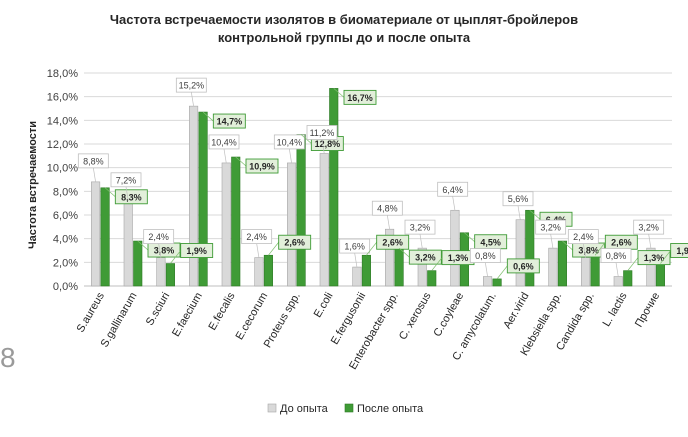  I want to click on data-label-after: 12,8%, so click(328, 144).